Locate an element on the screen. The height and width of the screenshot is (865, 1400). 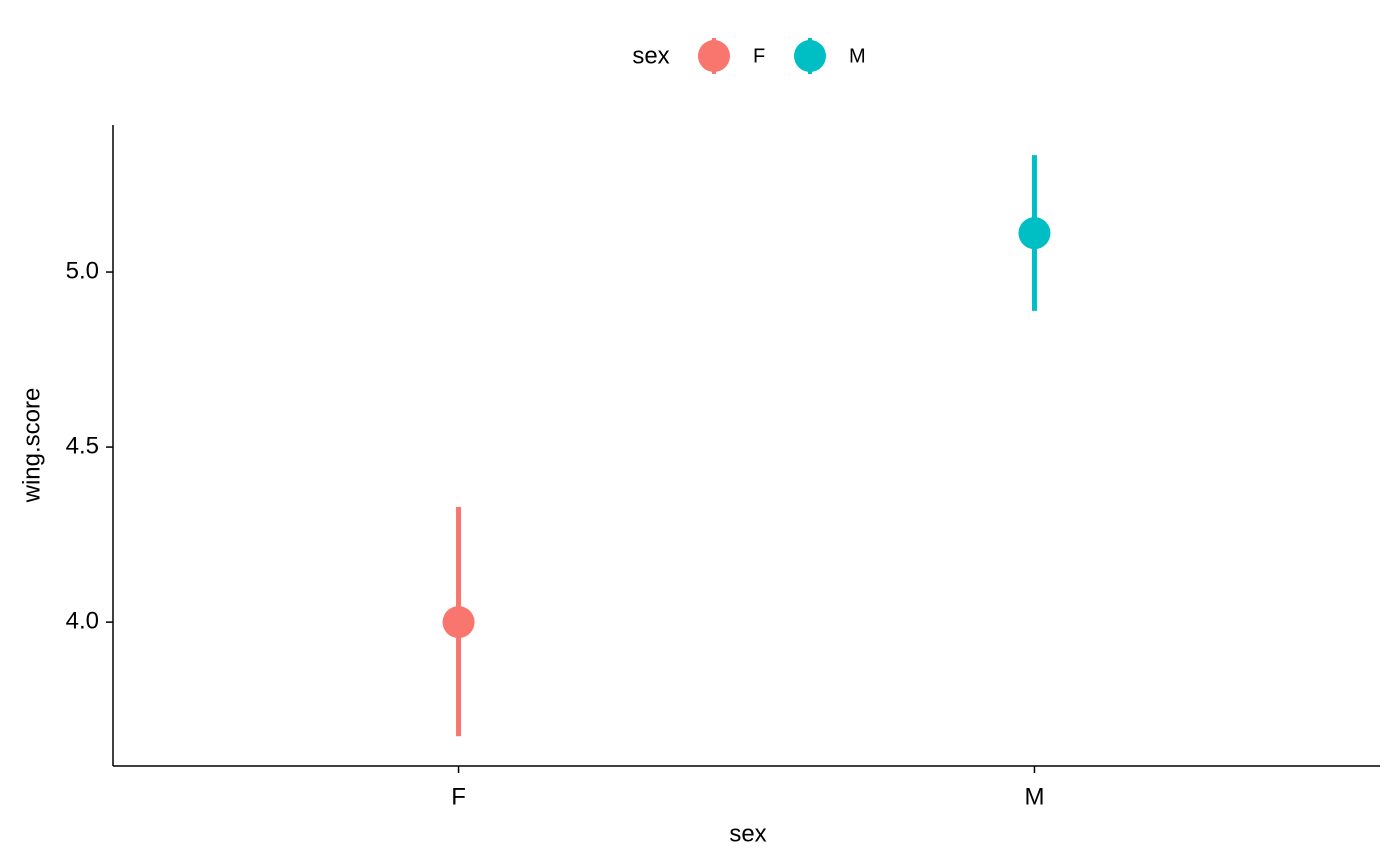
x-tick-label: M is located at coordinates (1034, 796).